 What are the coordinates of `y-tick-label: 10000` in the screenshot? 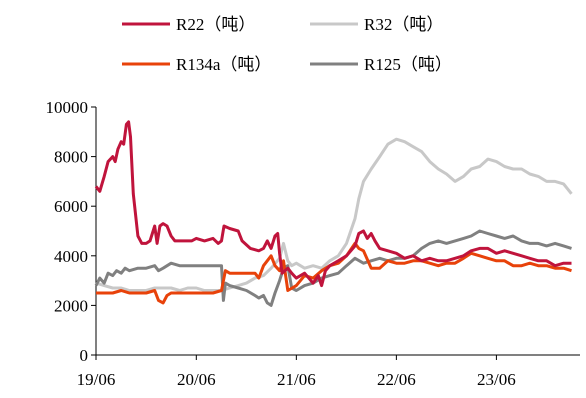 It's located at (67, 107).